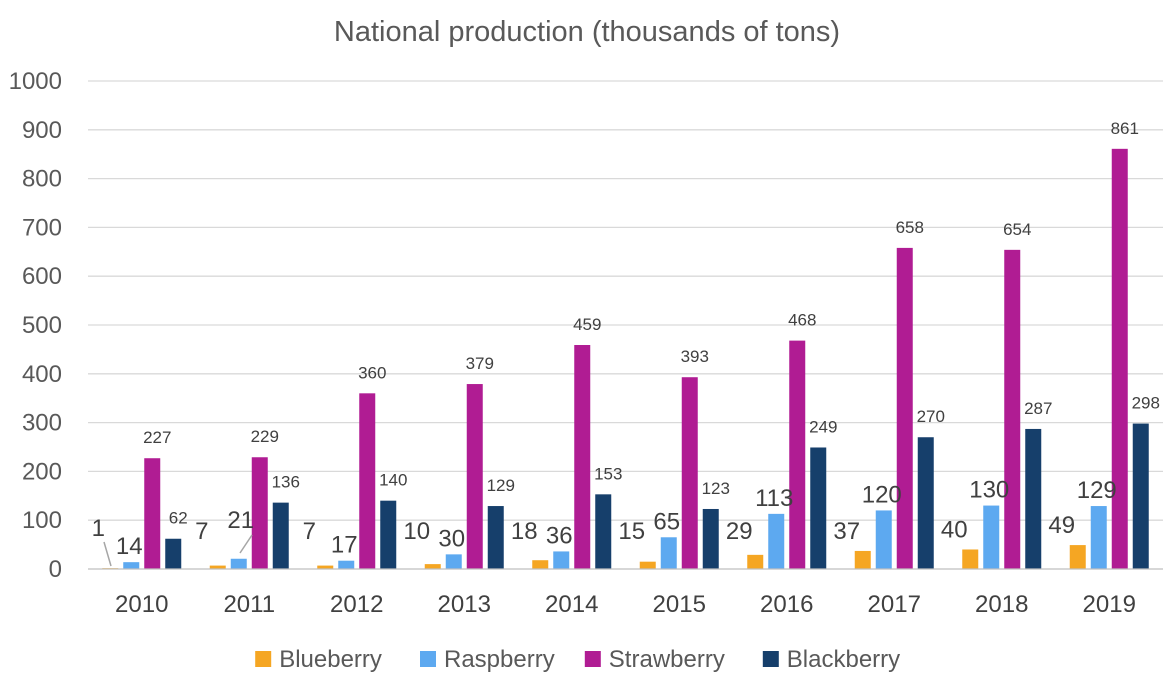 The width and height of the screenshot is (1174, 688). I want to click on data-label-raspberry-2016: 113, so click(774, 498).